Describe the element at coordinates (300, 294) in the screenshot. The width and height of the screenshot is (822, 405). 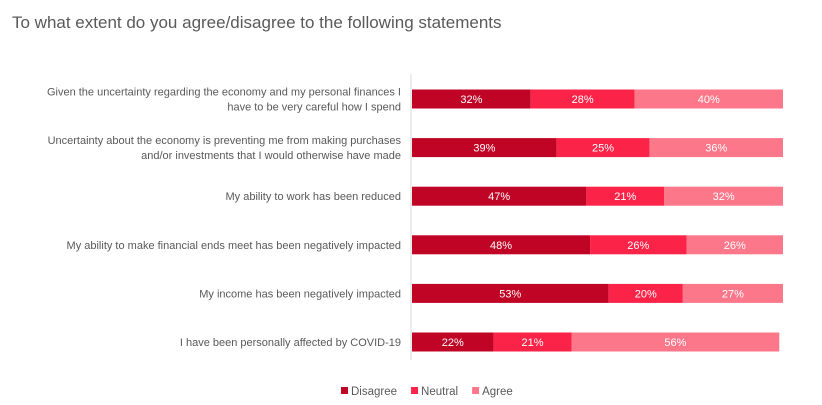
I see `category-label: My income has been negatively impacted` at that location.